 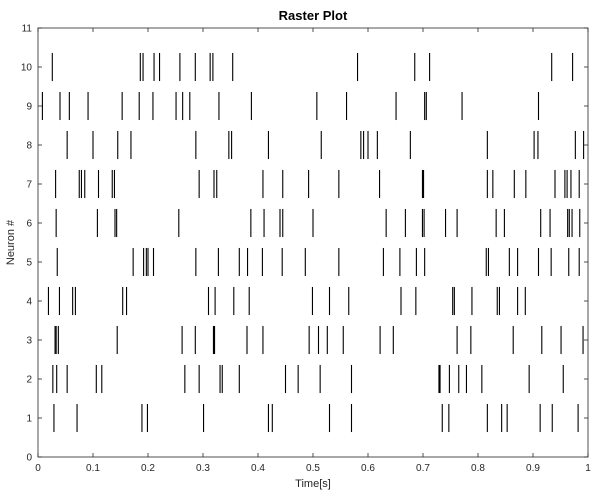 I want to click on y-tick-label: 5, so click(x=29, y=263).